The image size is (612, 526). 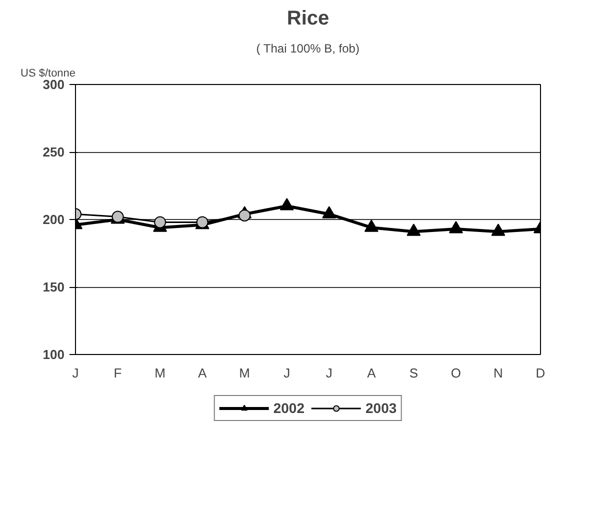 What do you see at coordinates (308, 19) in the screenshot?
I see `chart-title: Rice` at bounding box center [308, 19].